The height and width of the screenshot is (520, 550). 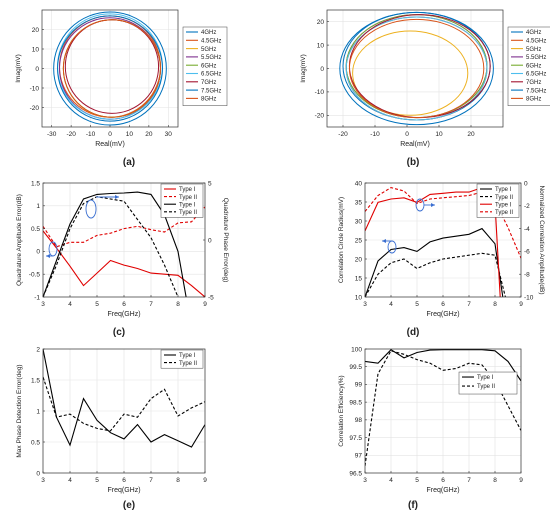 I want to click on y2-axis-label: Quadrature Phase Error(deg), so click(x=225, y=240).